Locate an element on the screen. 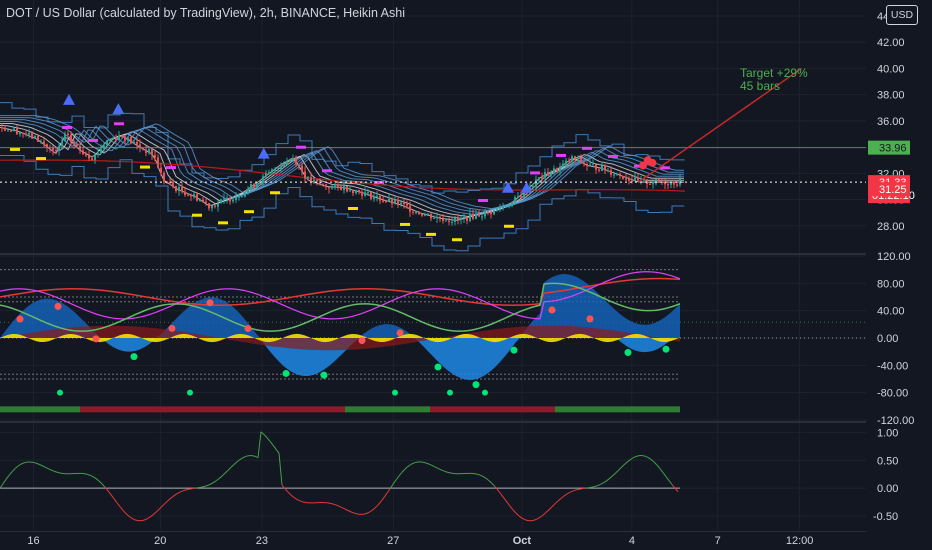 The height and width of the screenshot is (550, 932). momentum-pane is located at coordinates (340, 476).